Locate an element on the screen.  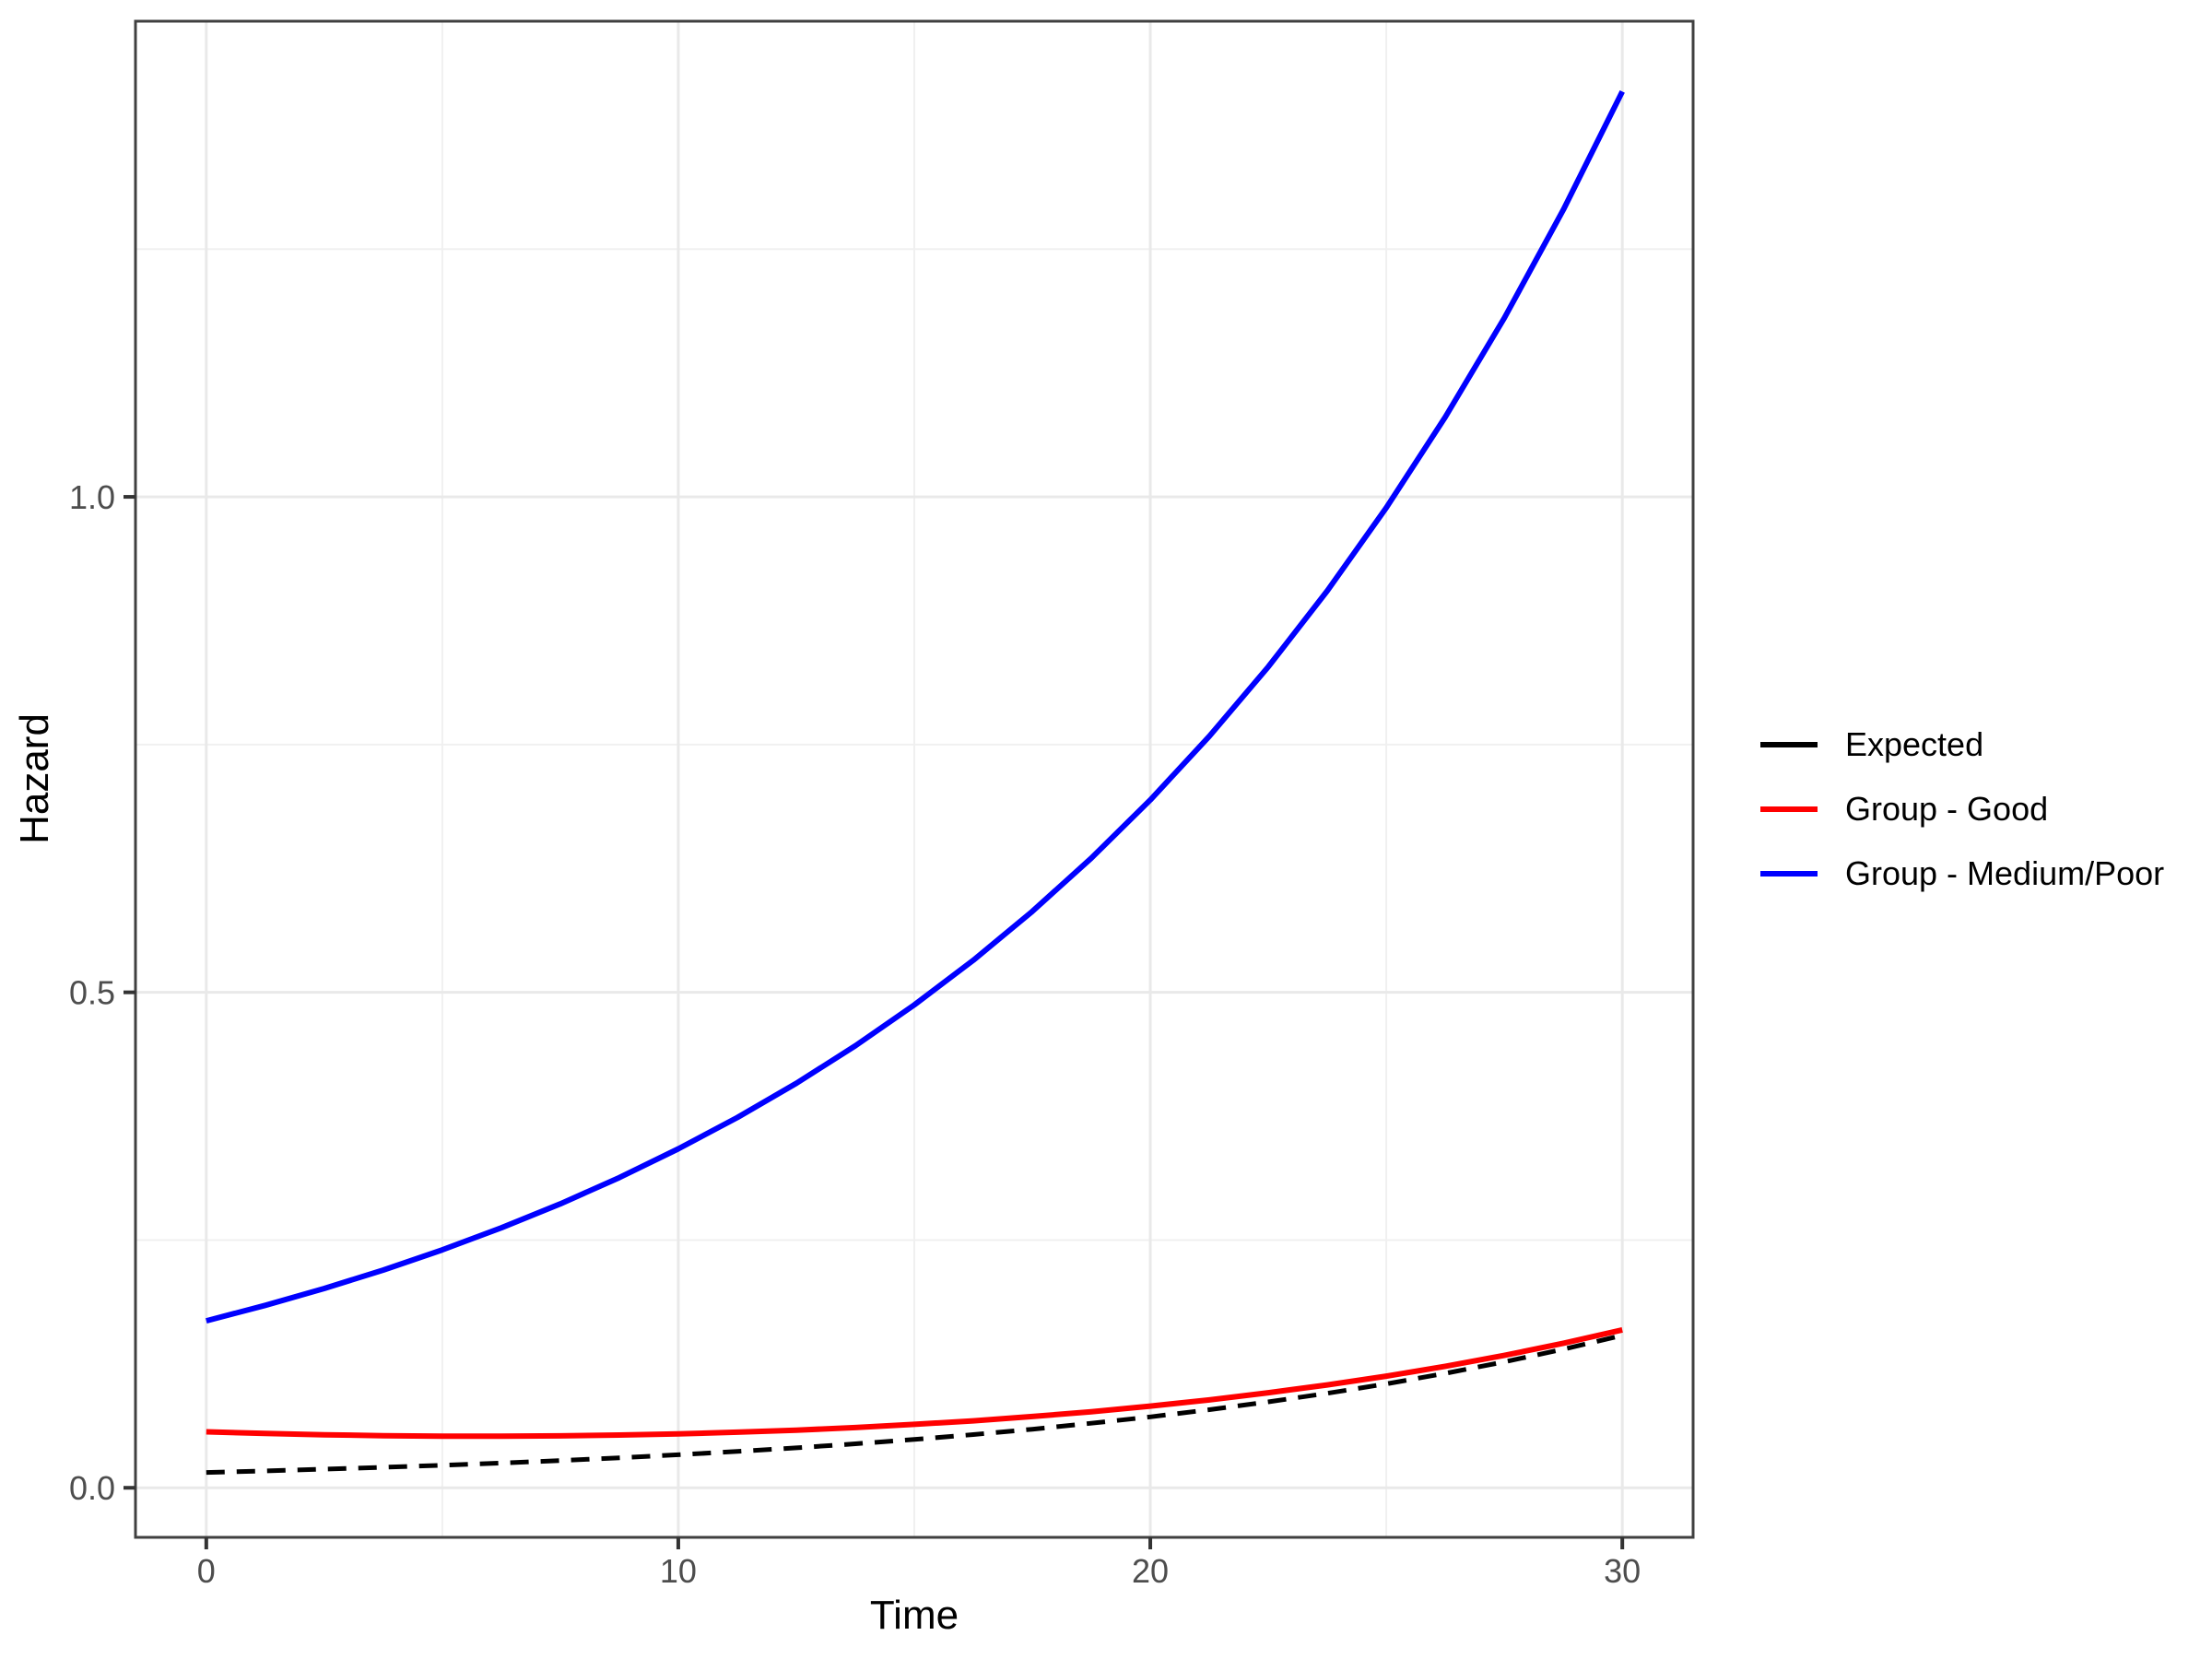
x-tick-label: 10 is located at coordinates (678, 1571).